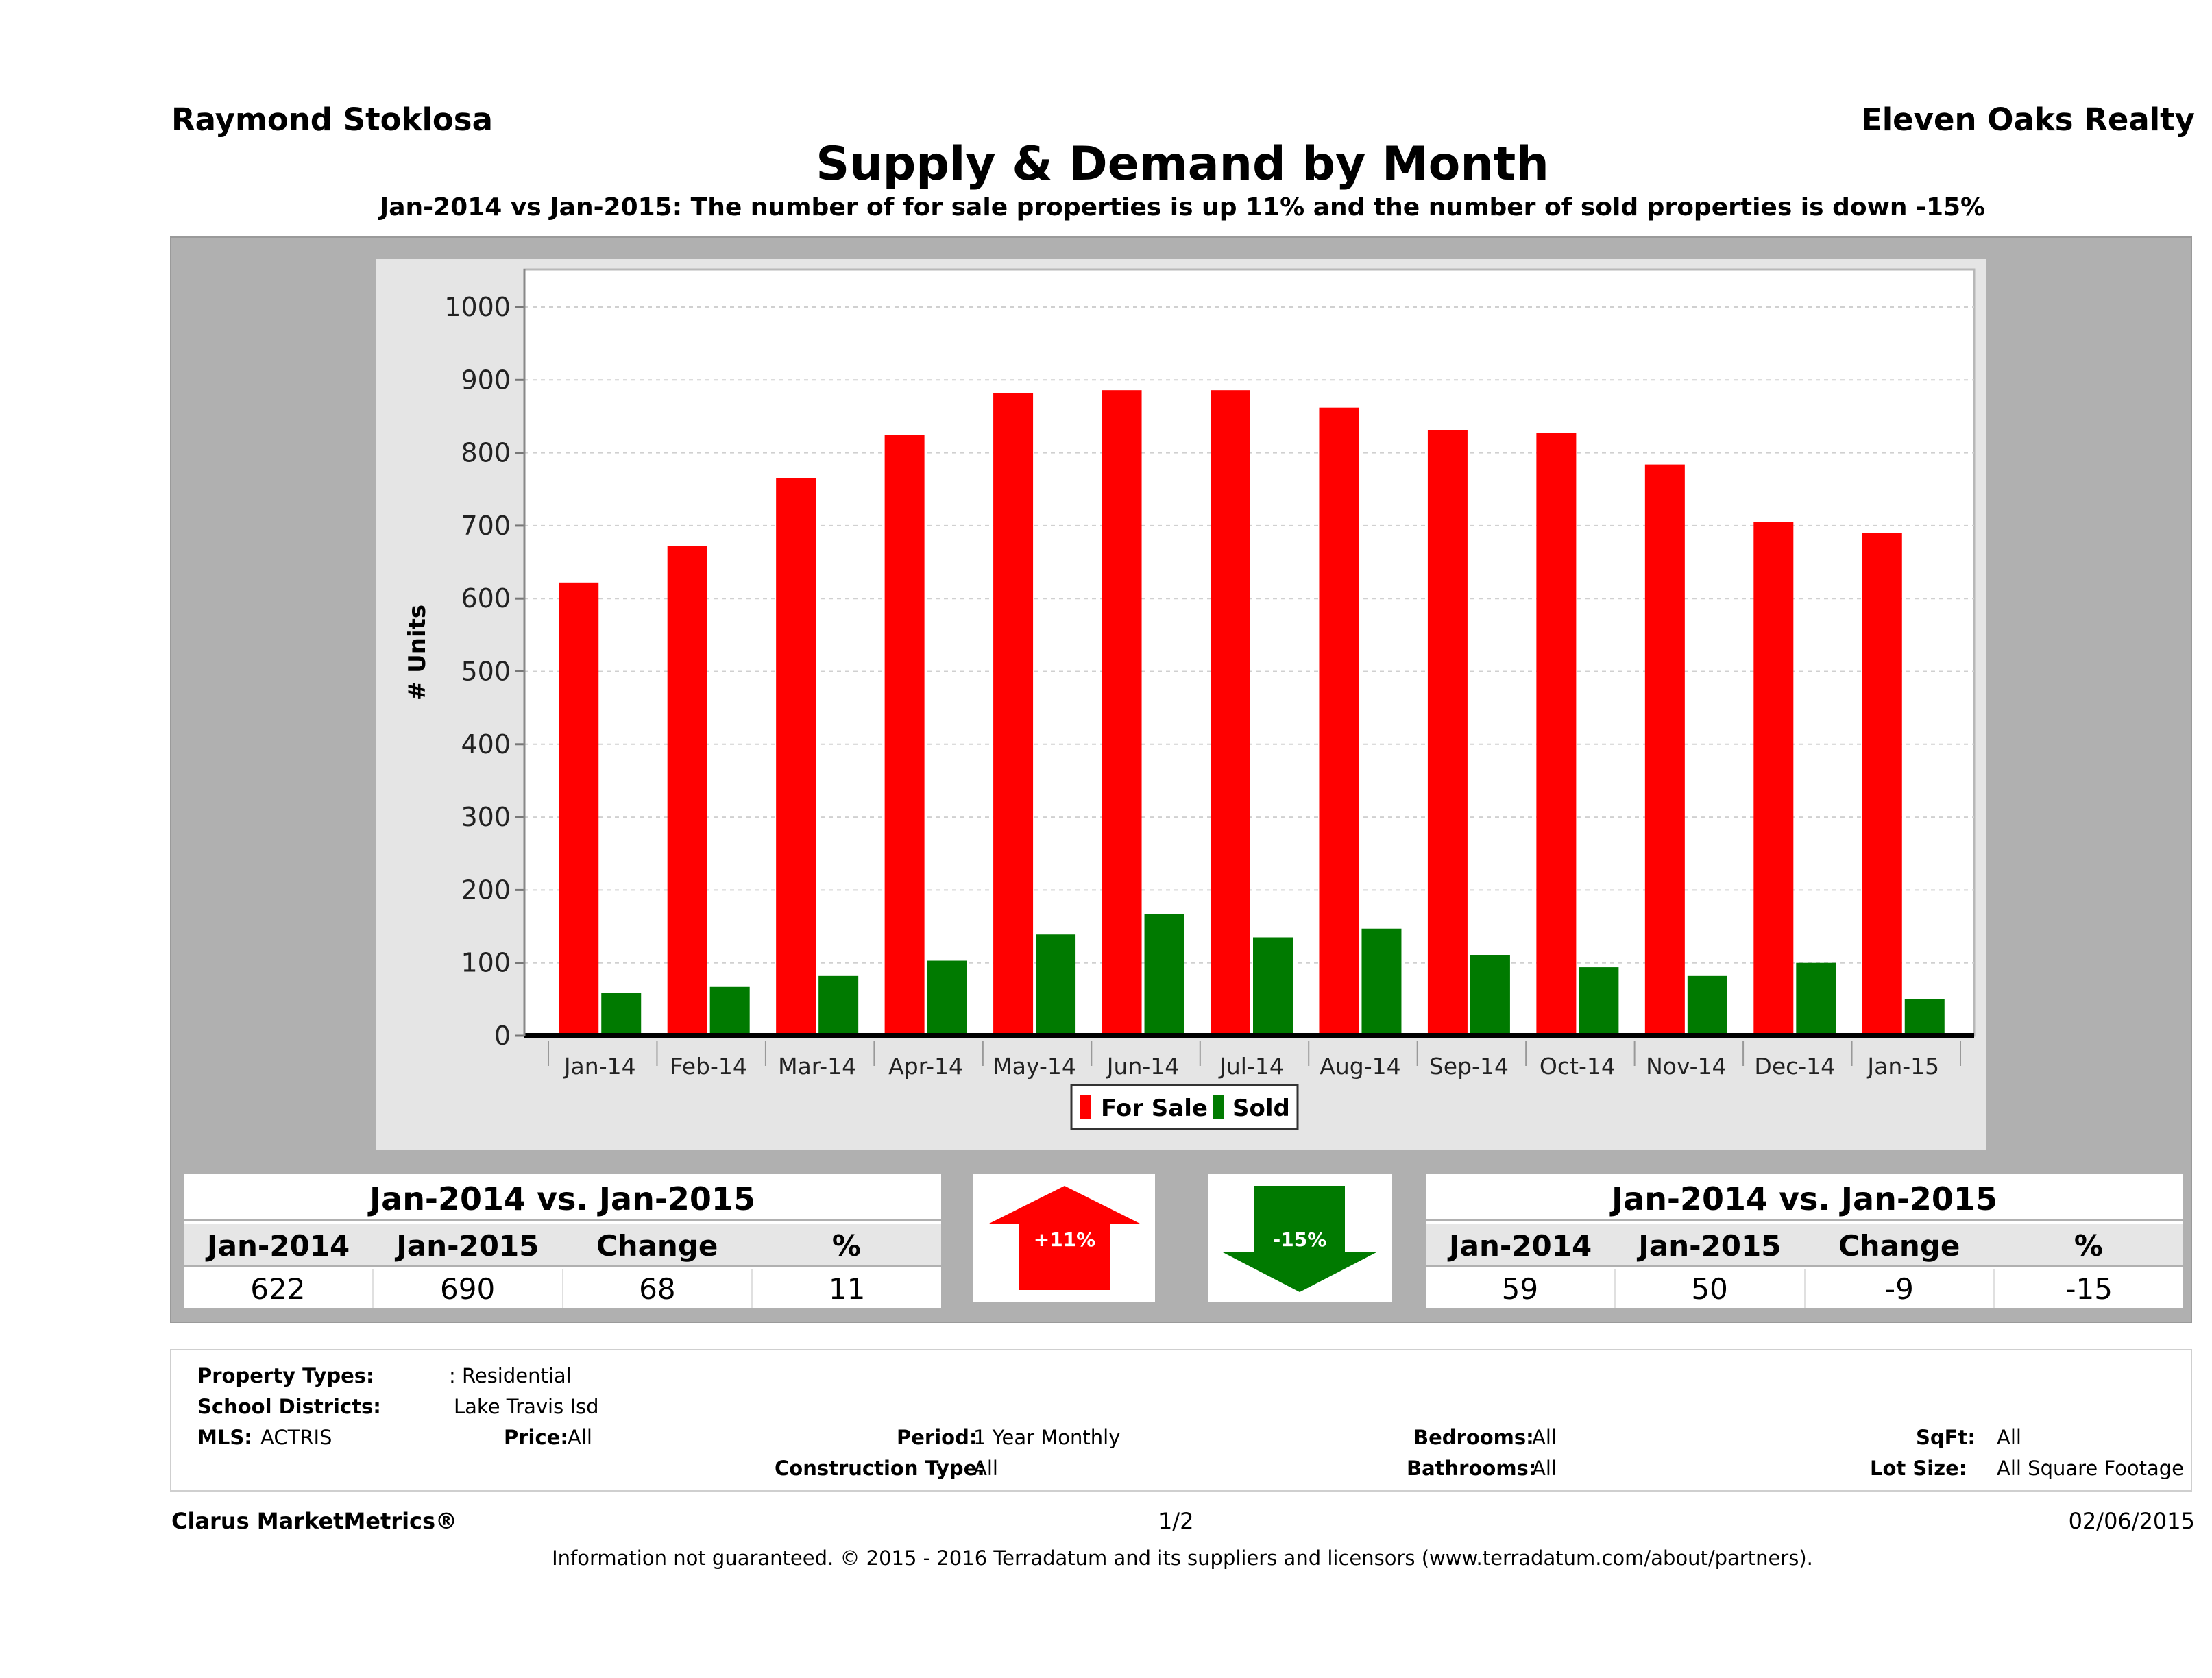  Describe the element at coordinates (1251, 1066) in the screenshot. I see `x-tick-label: Jul-14` at that location.